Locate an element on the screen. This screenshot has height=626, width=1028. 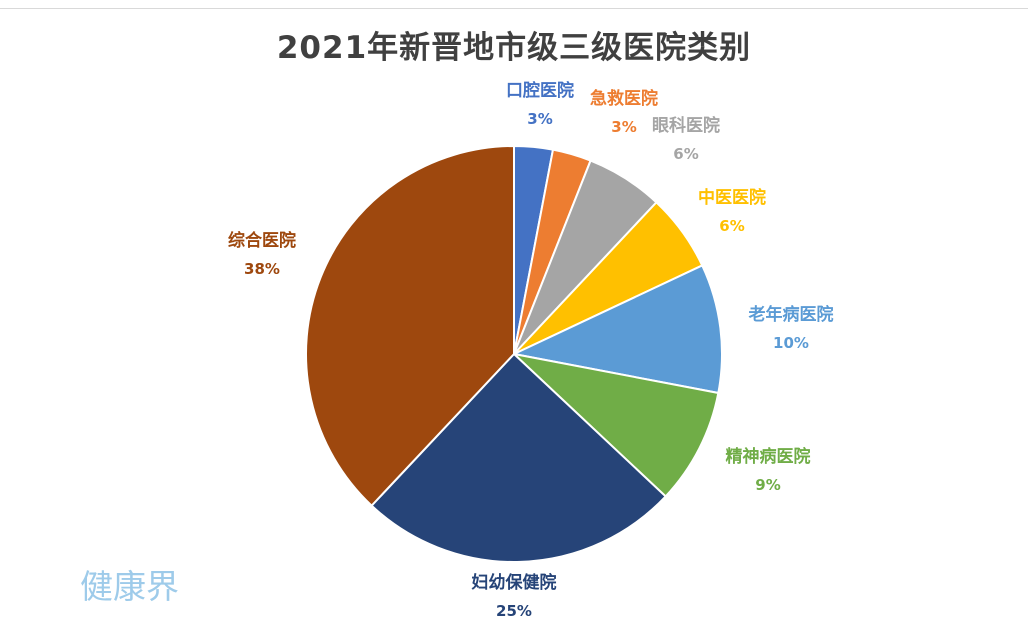
slice-percent-label: 38% is located at coordinates (262, 269).